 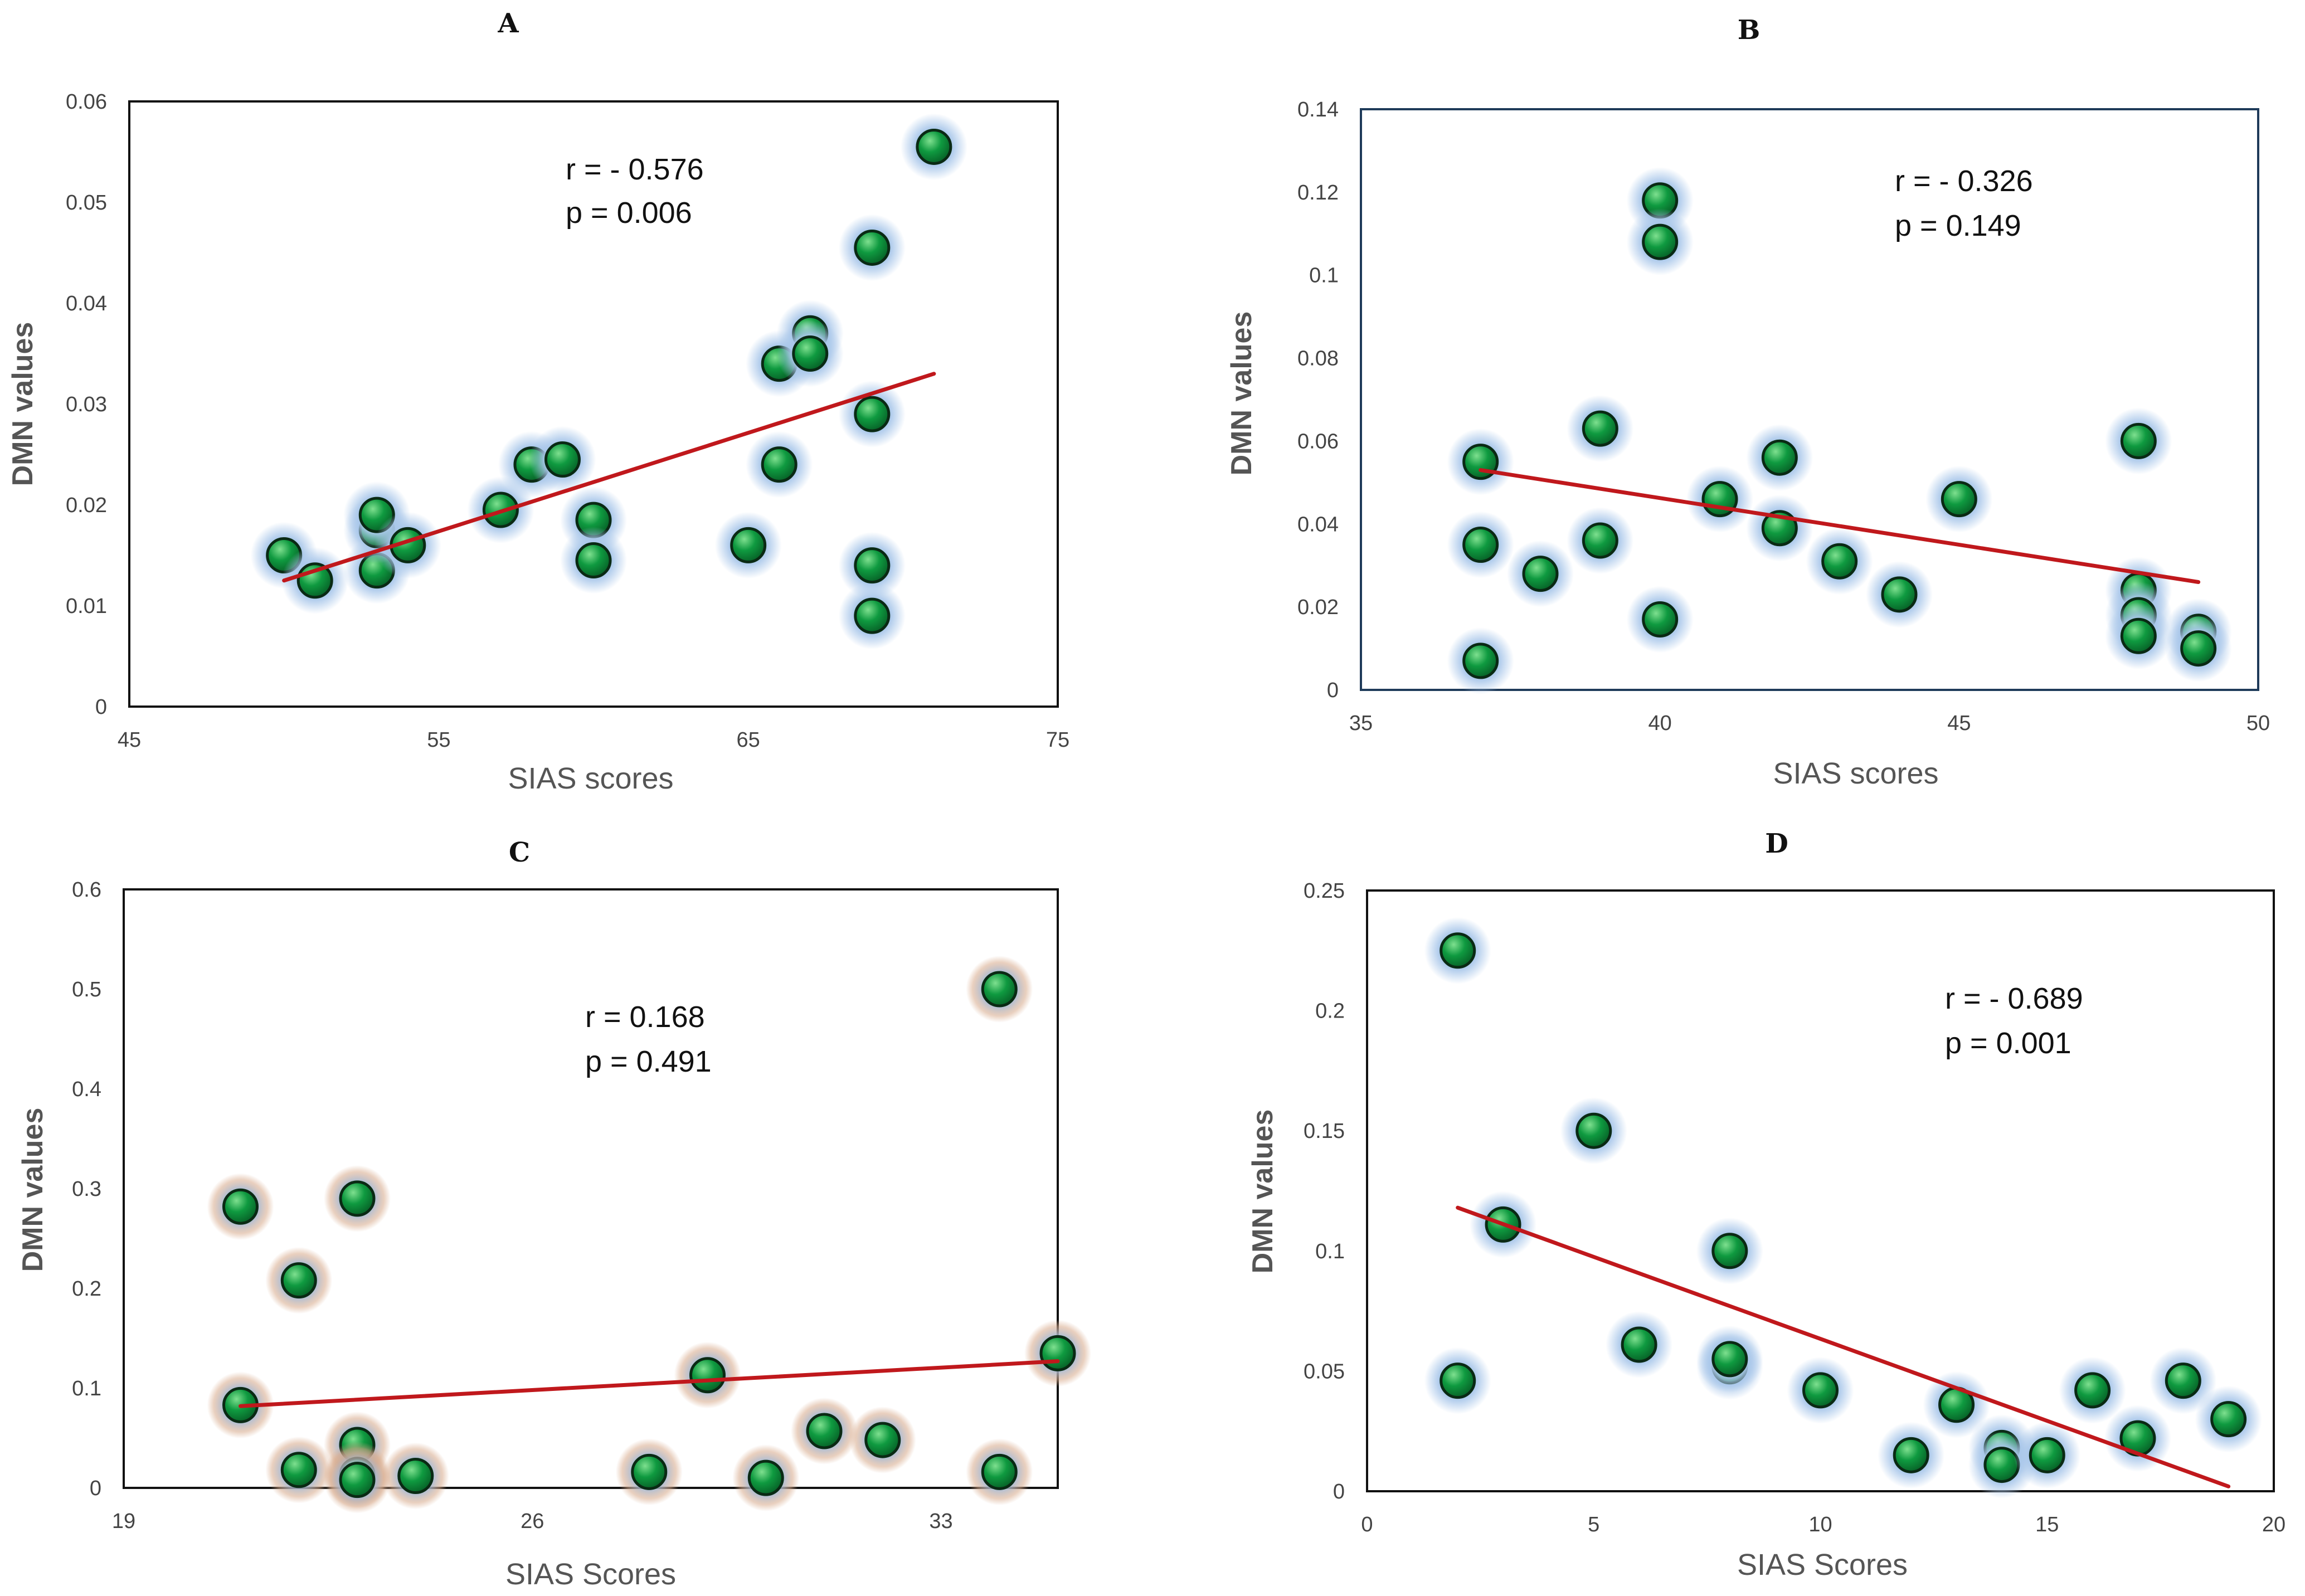 I want to click on x-tick-label: 19, so click(x=124, y=1521).